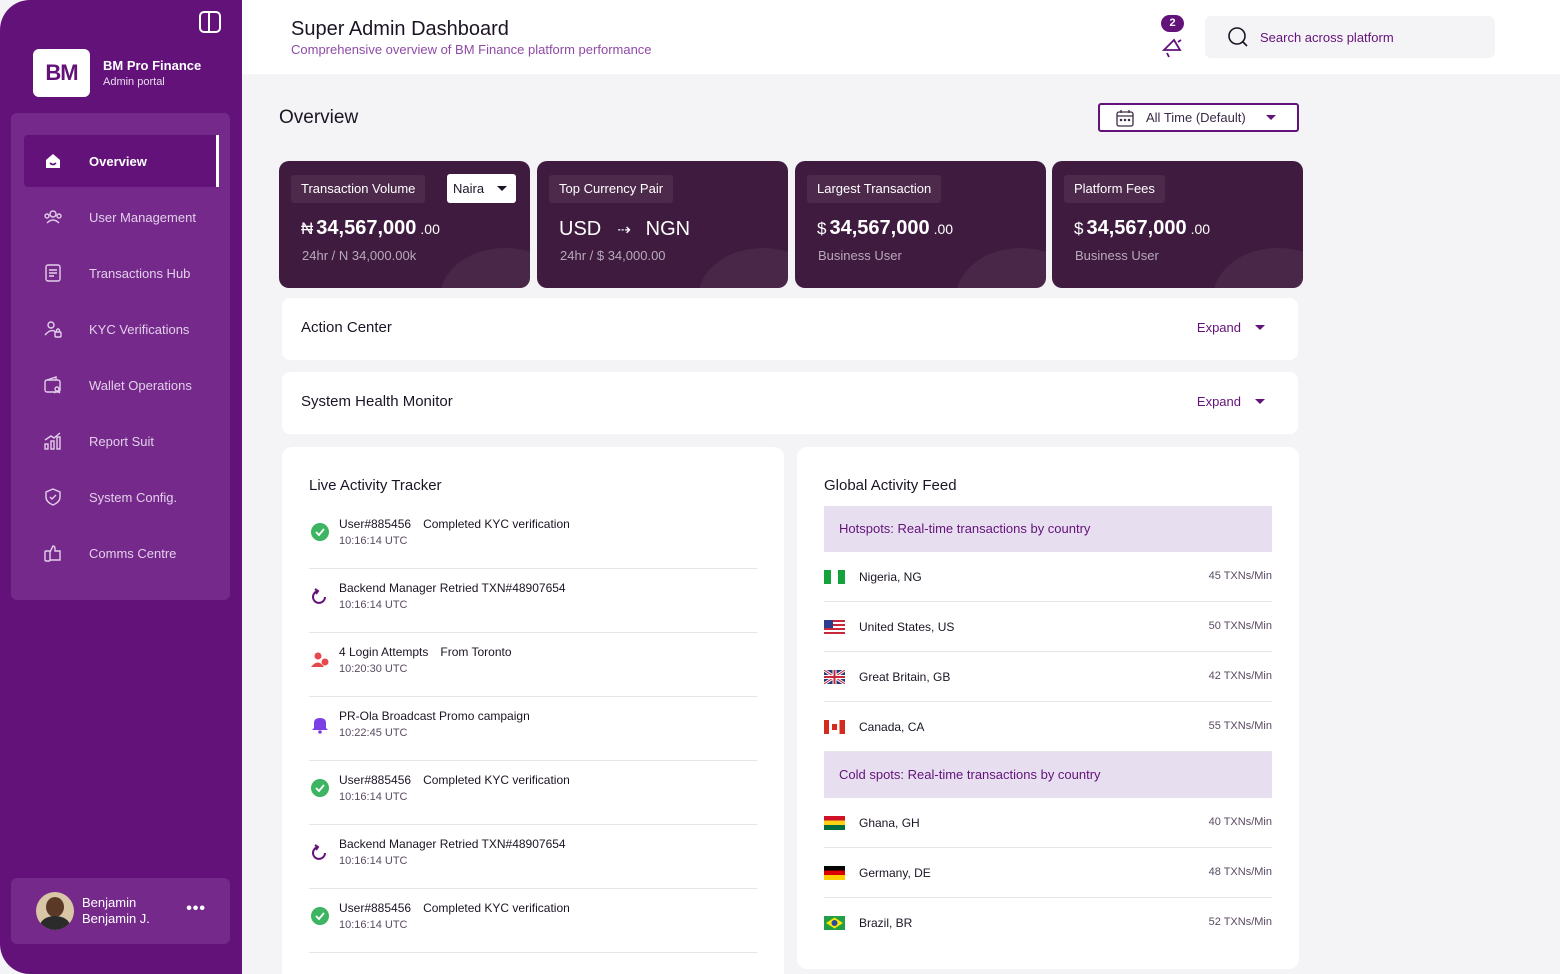 This screenshot has width=1560, height=974. Describe the element at coordinates (116, 918) in the screenshot. I see `user-short-name: Benjamin J.` at that location.